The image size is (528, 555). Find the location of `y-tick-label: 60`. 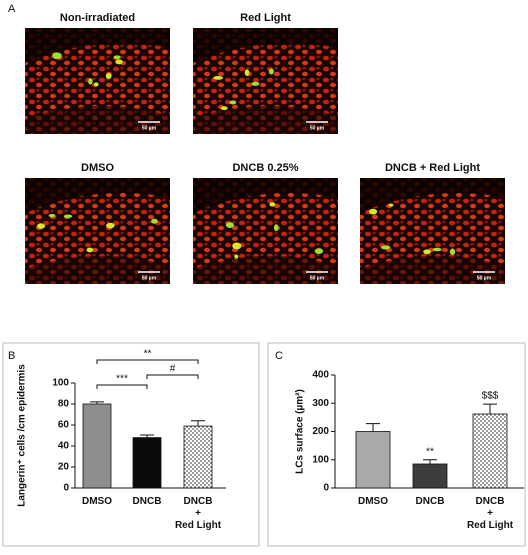

y-tick-label: 60 is located at coordinates (64, 425).